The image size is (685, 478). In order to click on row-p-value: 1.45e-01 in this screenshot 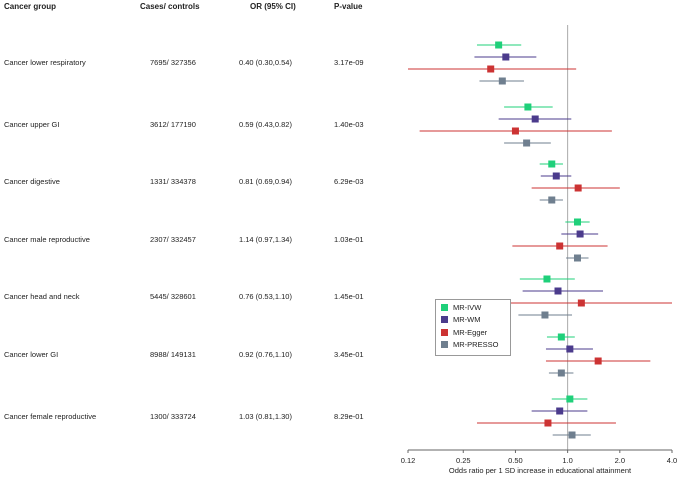, I will do `click(349, 296)`.